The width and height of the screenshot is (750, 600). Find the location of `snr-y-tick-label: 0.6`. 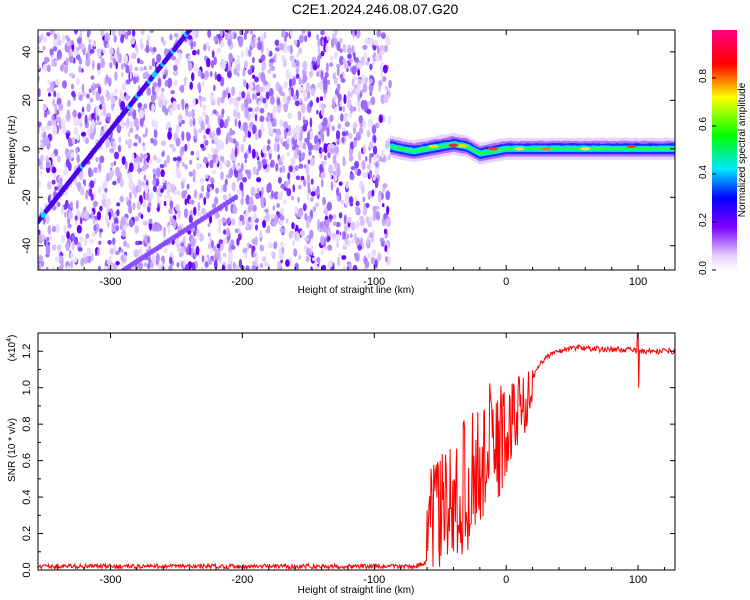

snr-y-tick-label: 0.6 is located at coordinates (27, 460).